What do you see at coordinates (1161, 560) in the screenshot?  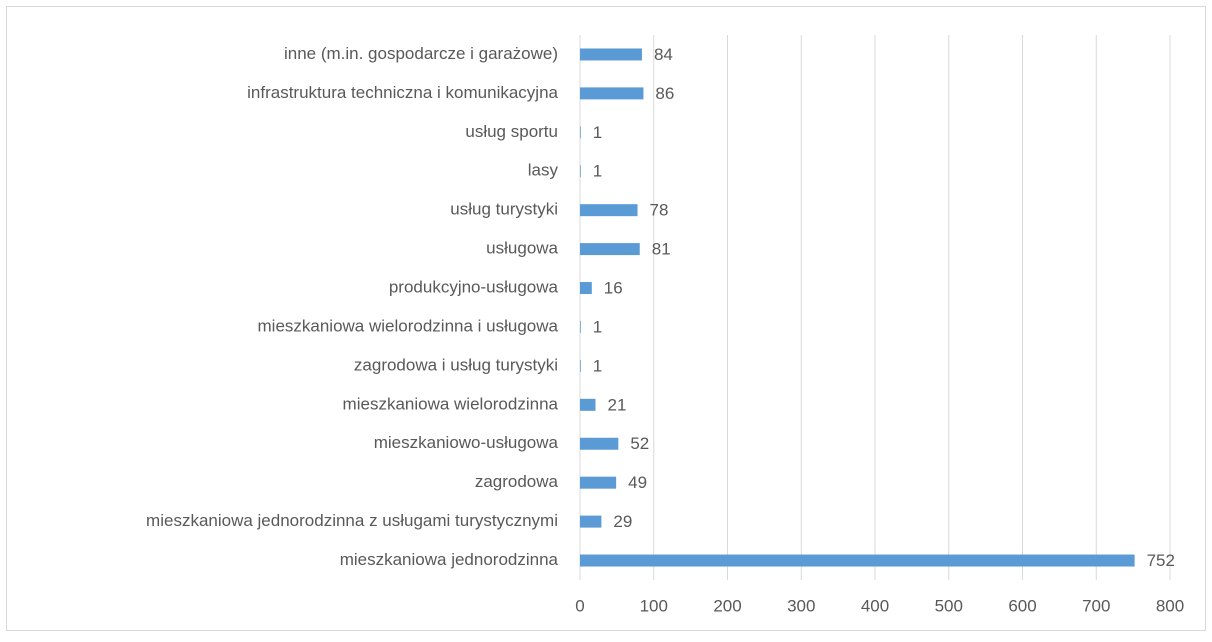 I see `data-label: 752` at bounding box center [1161, 560].